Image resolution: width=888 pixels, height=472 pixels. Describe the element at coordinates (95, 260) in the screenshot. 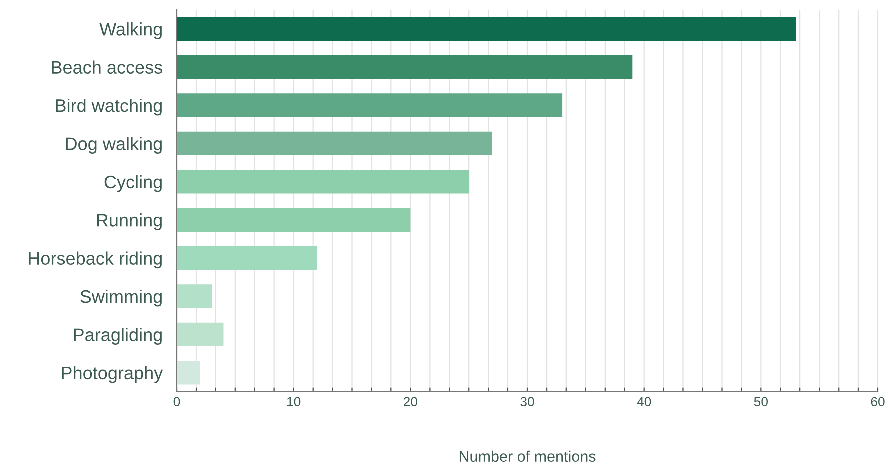

I see `y-tick-label: Horseback riding` at that location.